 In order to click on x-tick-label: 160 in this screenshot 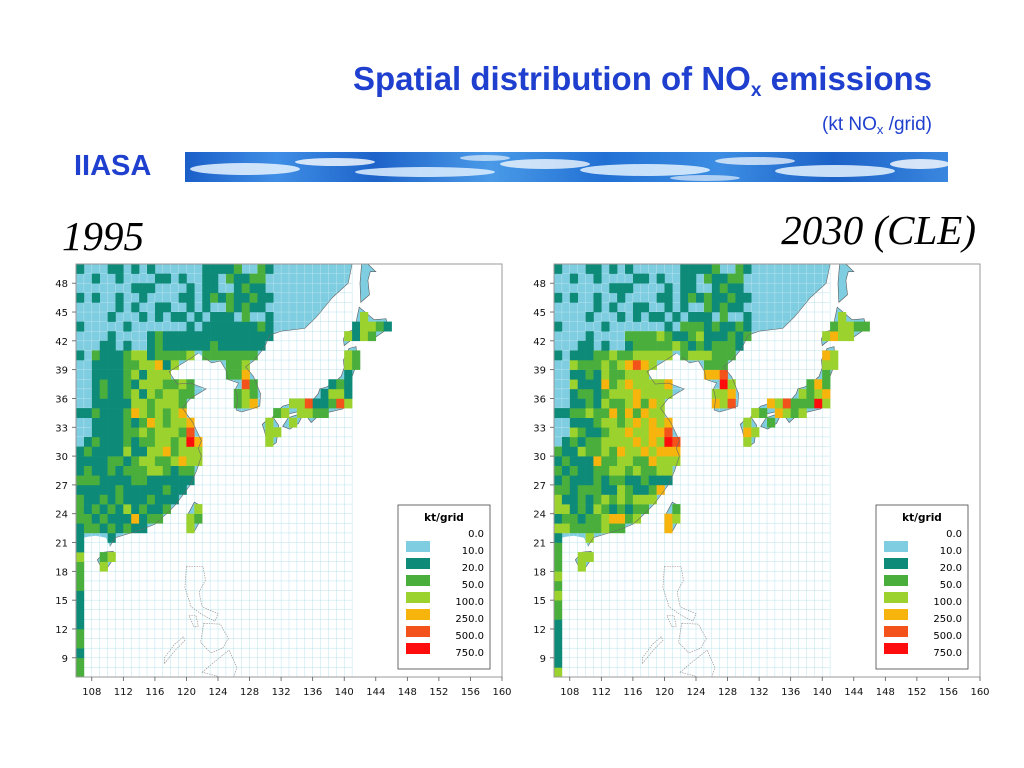, I will do `click(501, 692)`.